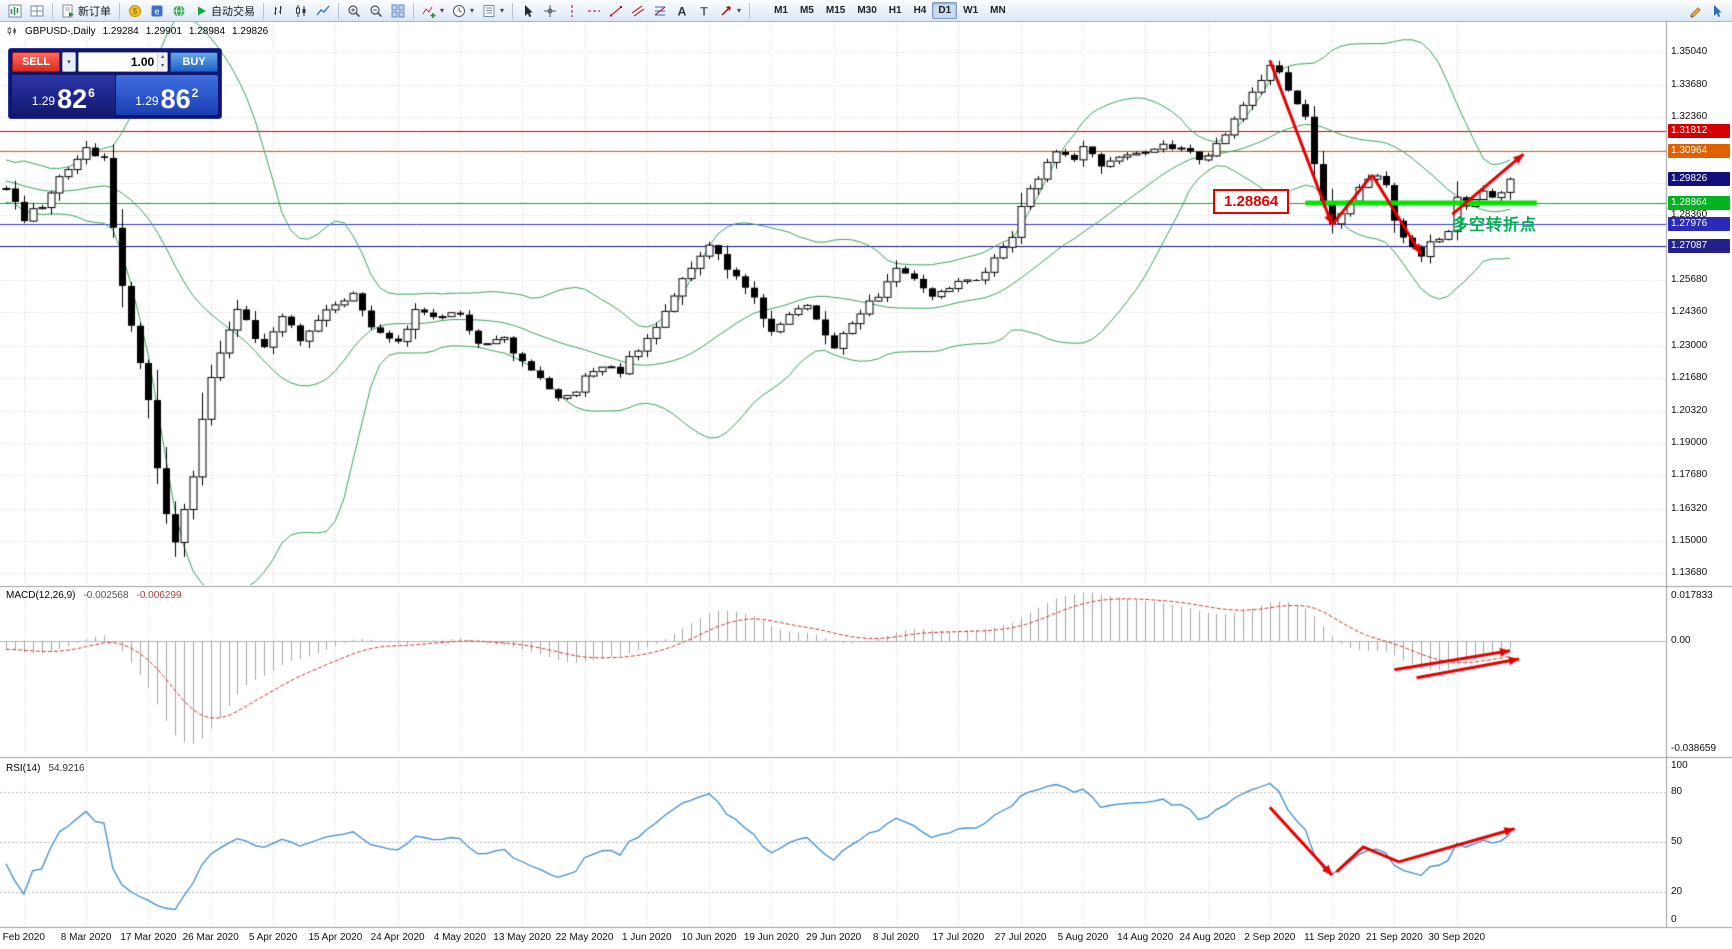 The image size is (1732, 949). What do you see at coordinates (433, 11) in the screenshot?
I see `indicators-button: ▾` at bounding box center [433, 11].